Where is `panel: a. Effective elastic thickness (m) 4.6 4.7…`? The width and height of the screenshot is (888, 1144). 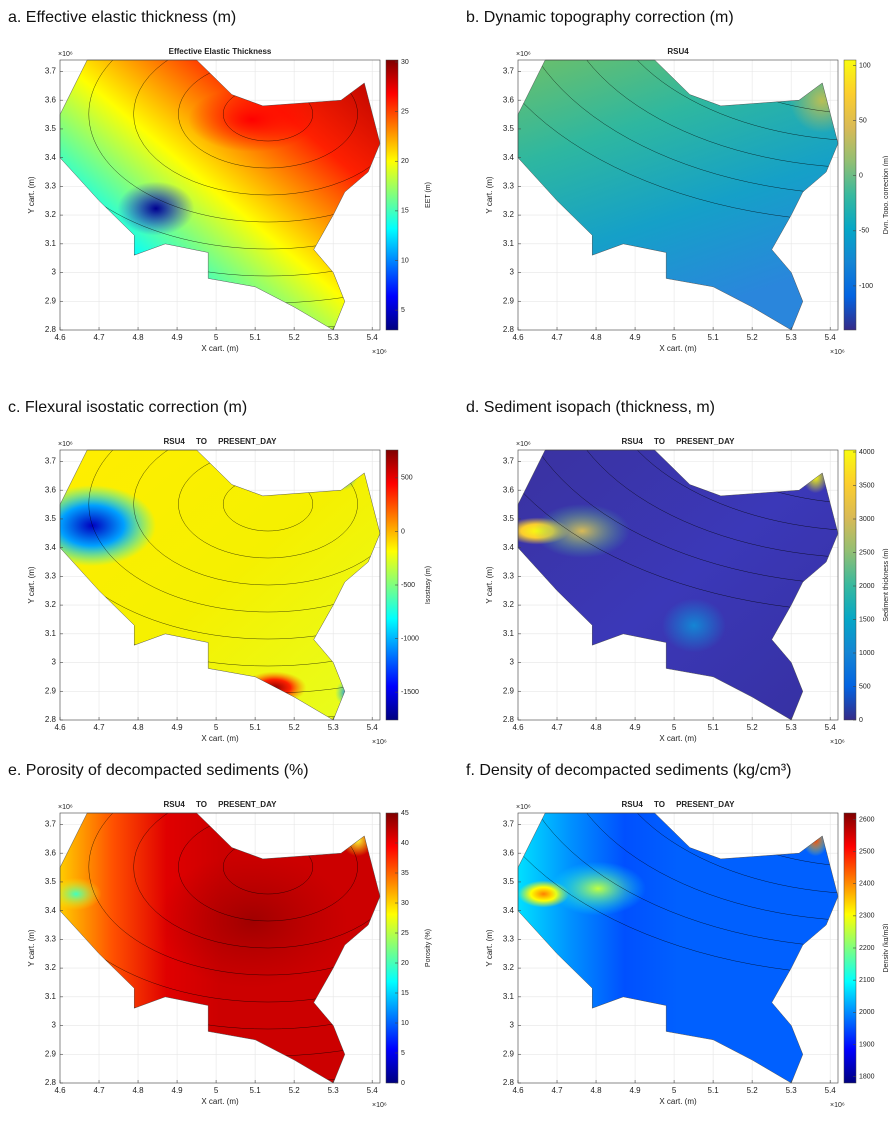 panel: a. Effective elastic thickness (m) 4.6 4.7… is located at coordinates (220, 182).